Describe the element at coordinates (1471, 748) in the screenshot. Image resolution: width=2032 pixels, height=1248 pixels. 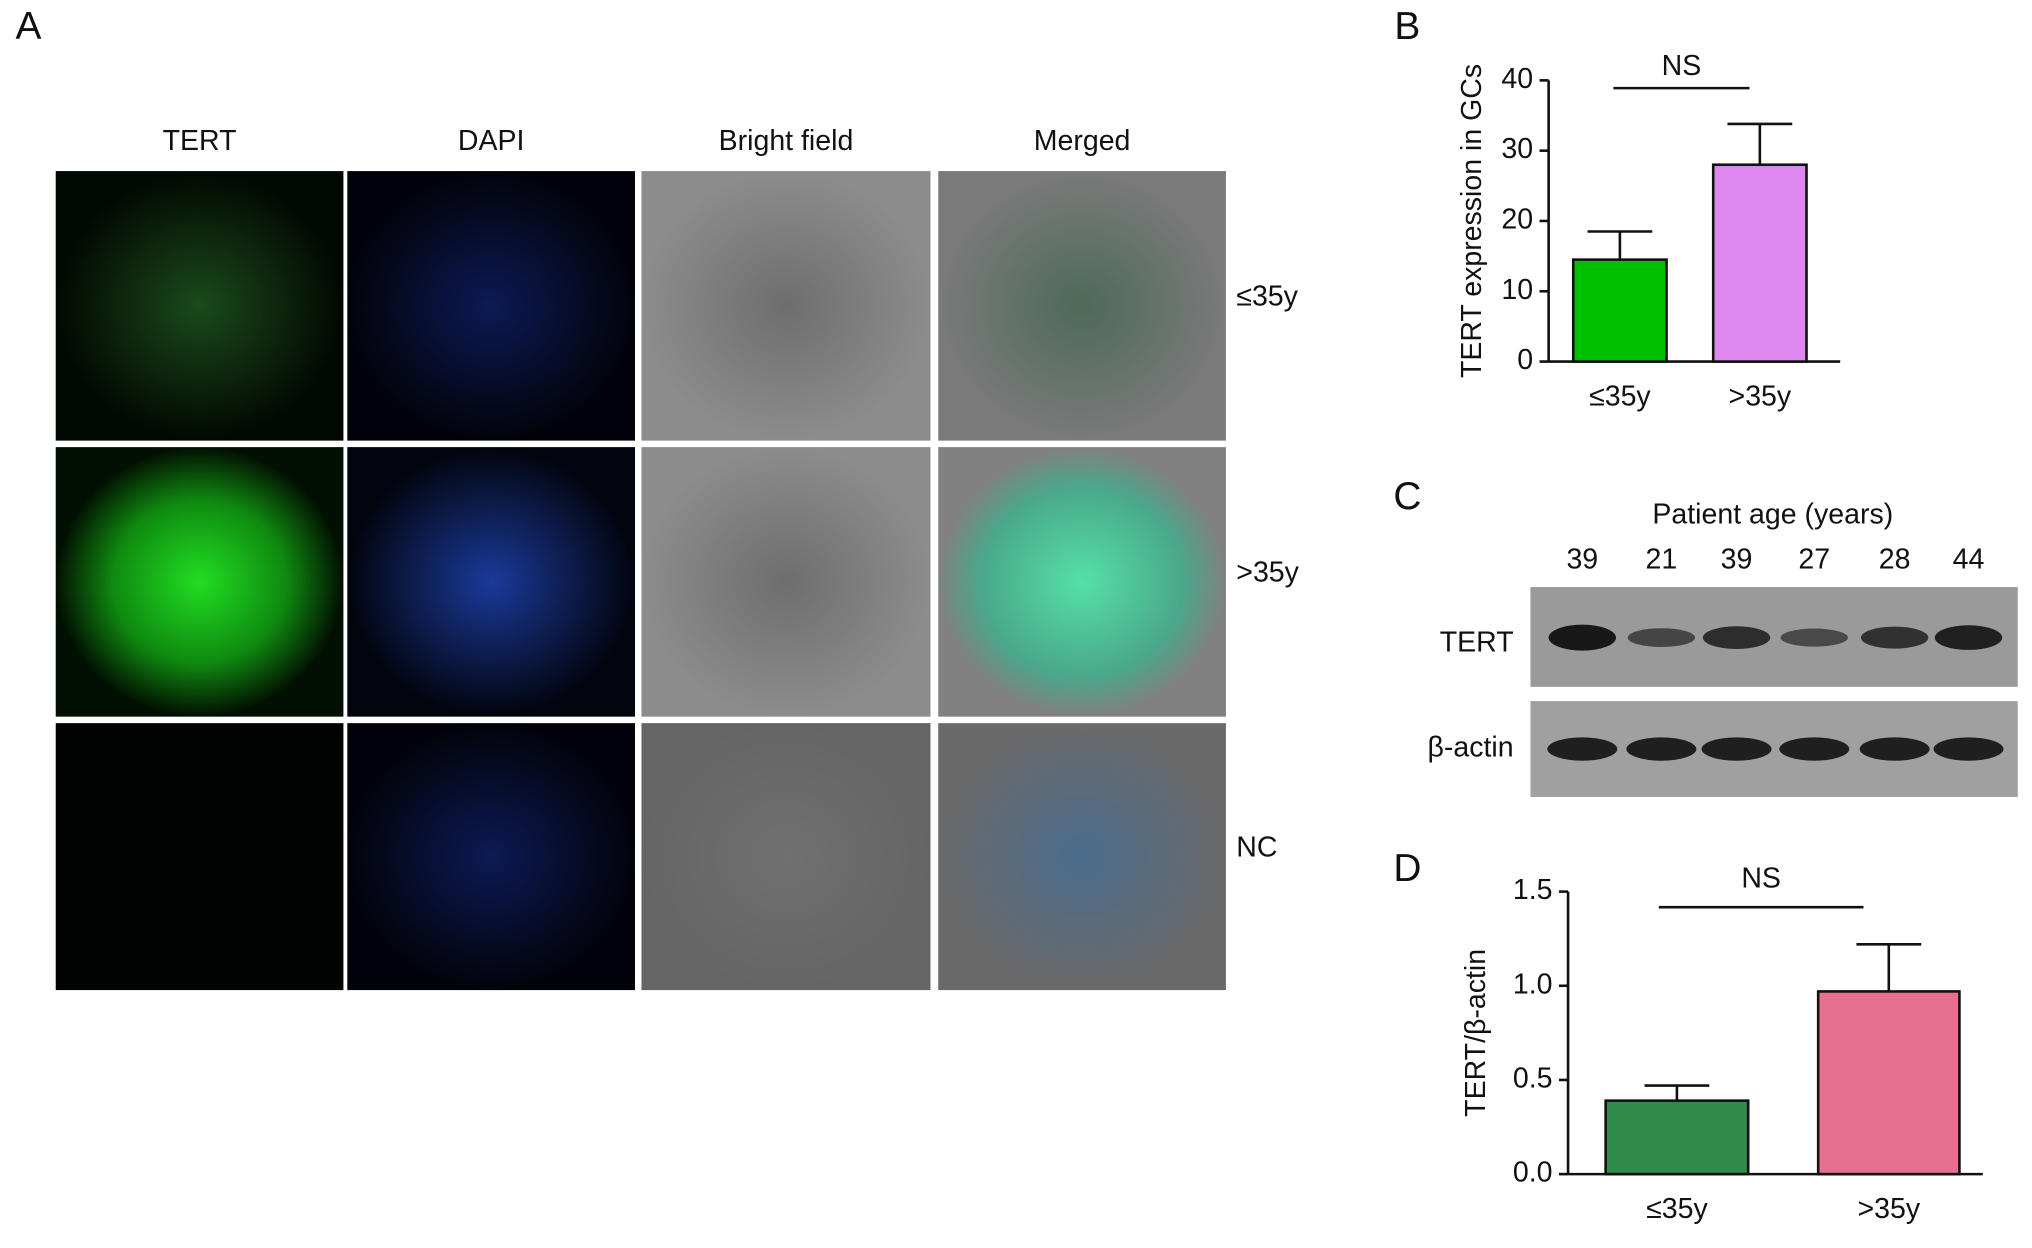
I see `blot-row-label: β-actin` at that location.